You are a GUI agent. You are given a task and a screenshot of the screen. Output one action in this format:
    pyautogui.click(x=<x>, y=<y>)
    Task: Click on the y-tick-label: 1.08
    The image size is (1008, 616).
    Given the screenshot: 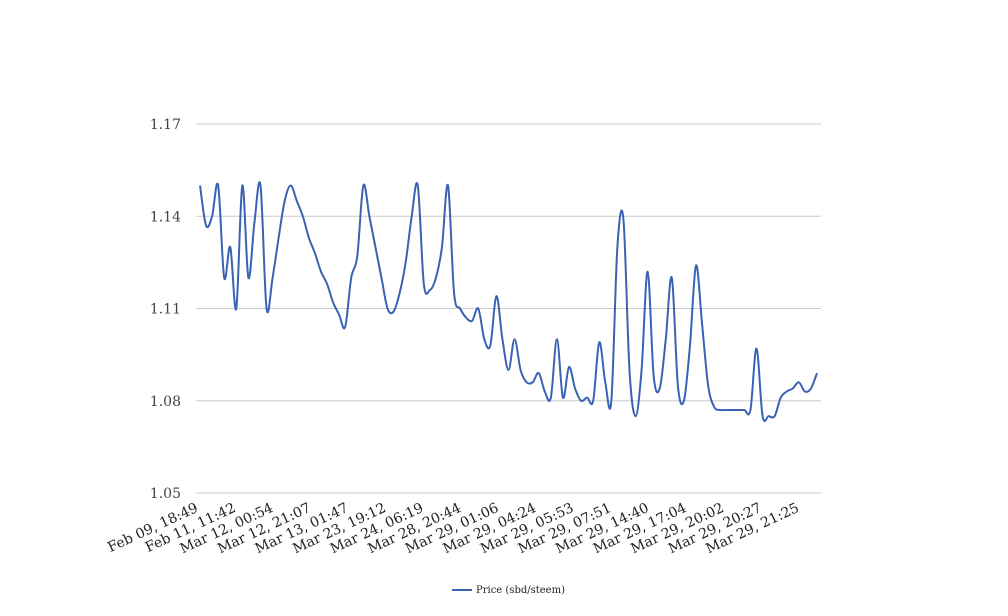 What is the action you would take?
    pyautogui.click(x=165, y=402)
    